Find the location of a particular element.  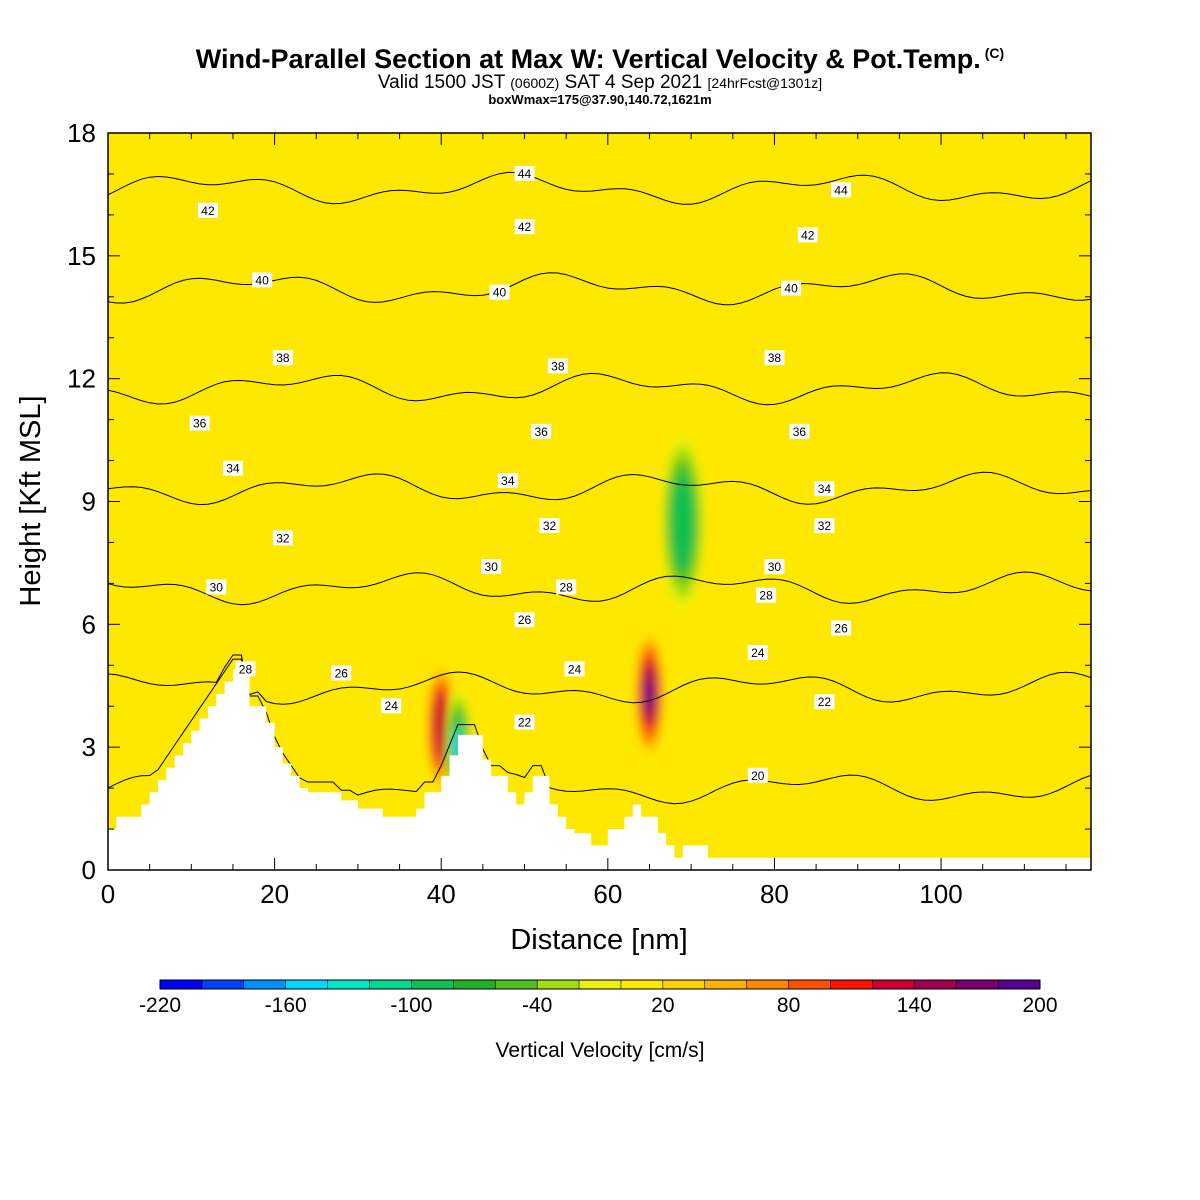

x-tick-label: 100 is located at coordinates (940, 894).